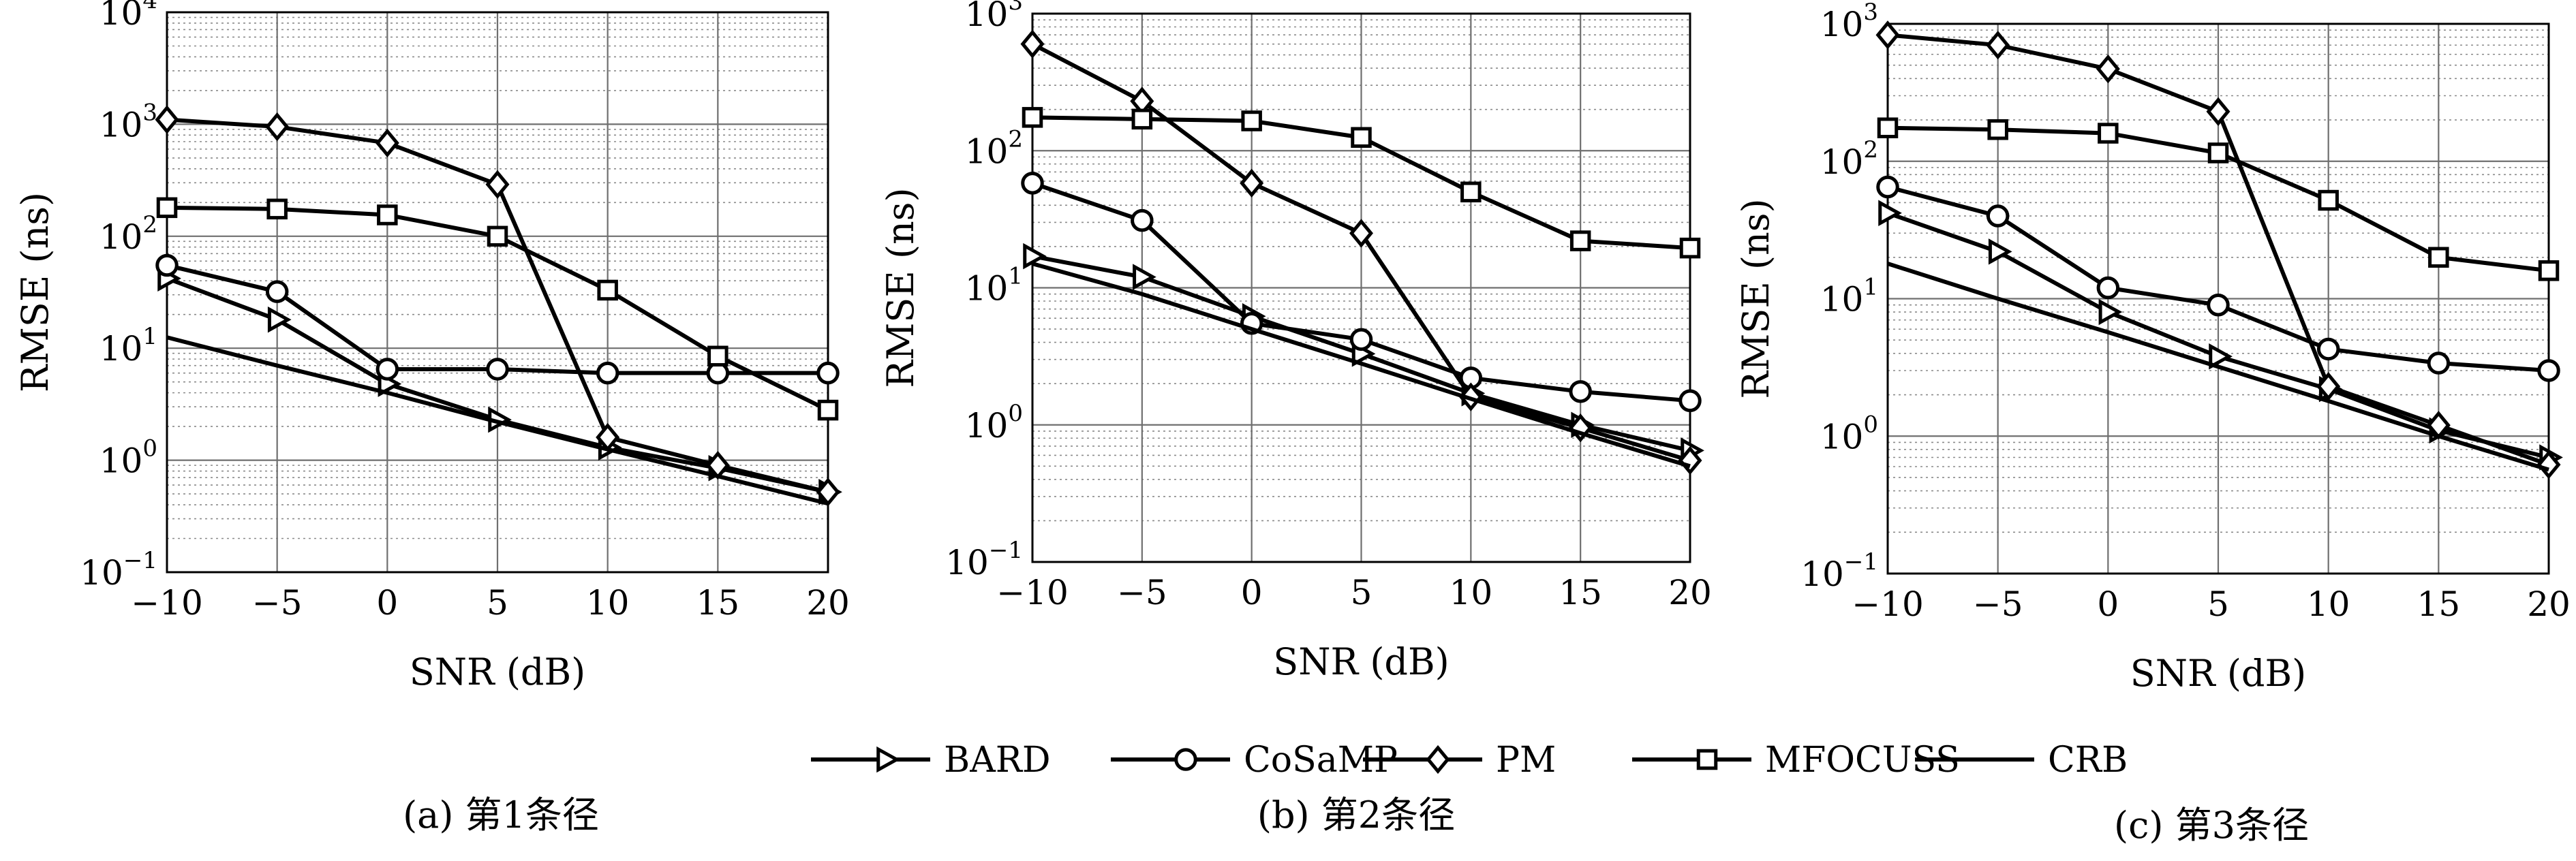  Describe the element at coordinates (1254, 760) in the screenshot. I see `legend-item-cosamp: CoSaMP` at that location.